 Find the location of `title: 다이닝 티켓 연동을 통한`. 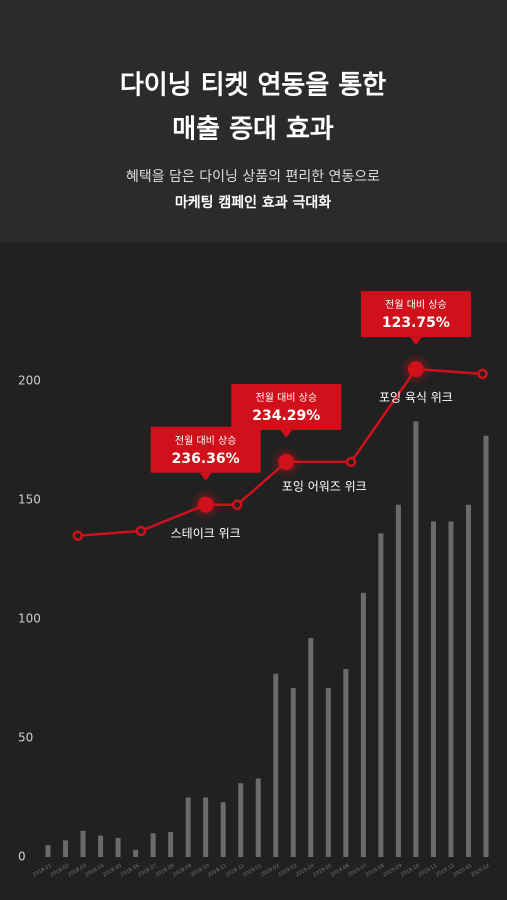

title: 다이닝 티켓 연동을 통한 is located at coordinates (253, 86).